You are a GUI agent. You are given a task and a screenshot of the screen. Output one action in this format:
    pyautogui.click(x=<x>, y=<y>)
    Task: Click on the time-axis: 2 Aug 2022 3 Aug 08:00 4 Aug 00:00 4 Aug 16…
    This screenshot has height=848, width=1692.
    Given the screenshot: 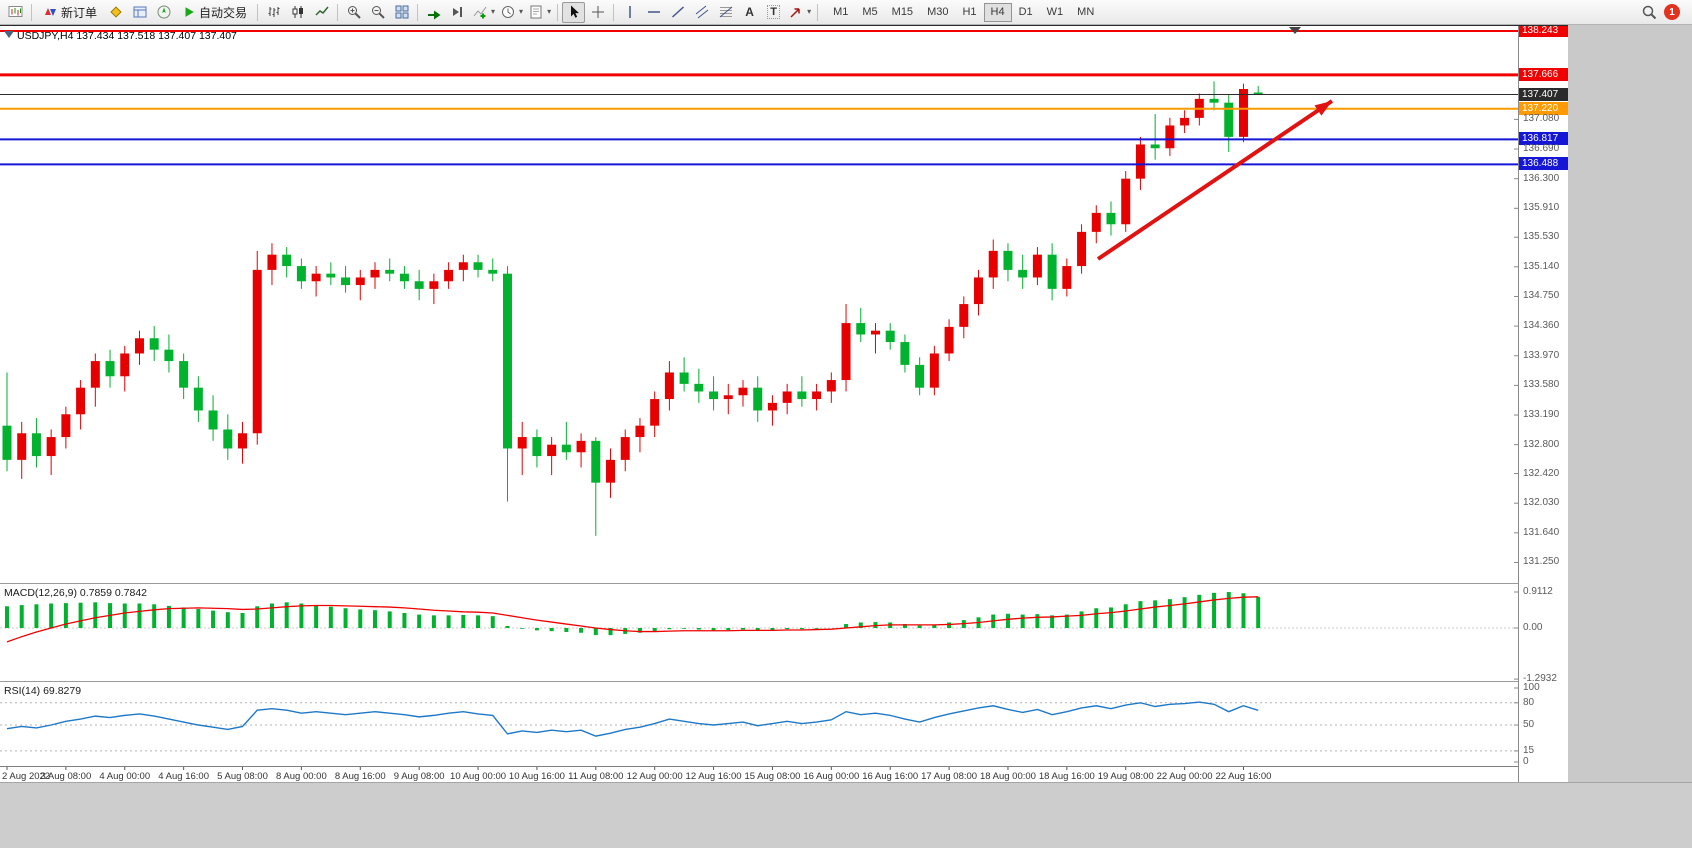 What is the action you would take?
    pyautogui.click(x=759, y=774)
    